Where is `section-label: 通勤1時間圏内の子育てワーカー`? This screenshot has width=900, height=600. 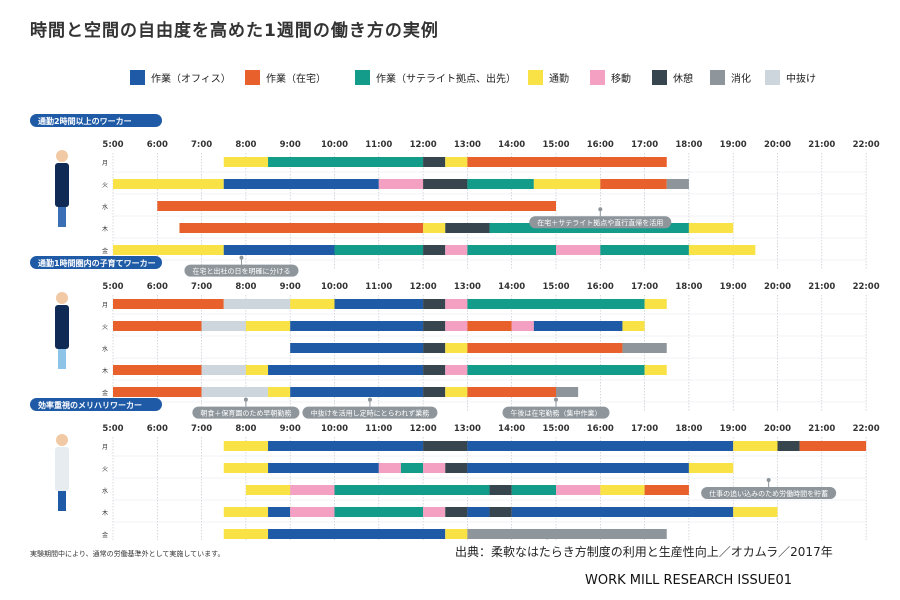
section-label: 通勤1時間圏内の子育てワーカー is located at coordinates (97, 263).